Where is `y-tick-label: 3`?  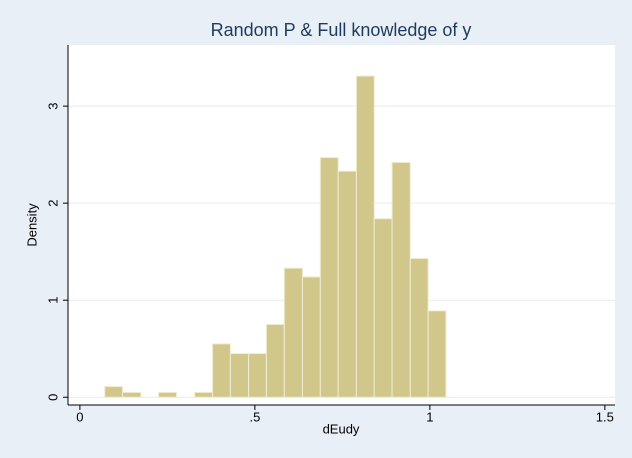
y-tick-label: 3 is located at coordinates (52, 106).